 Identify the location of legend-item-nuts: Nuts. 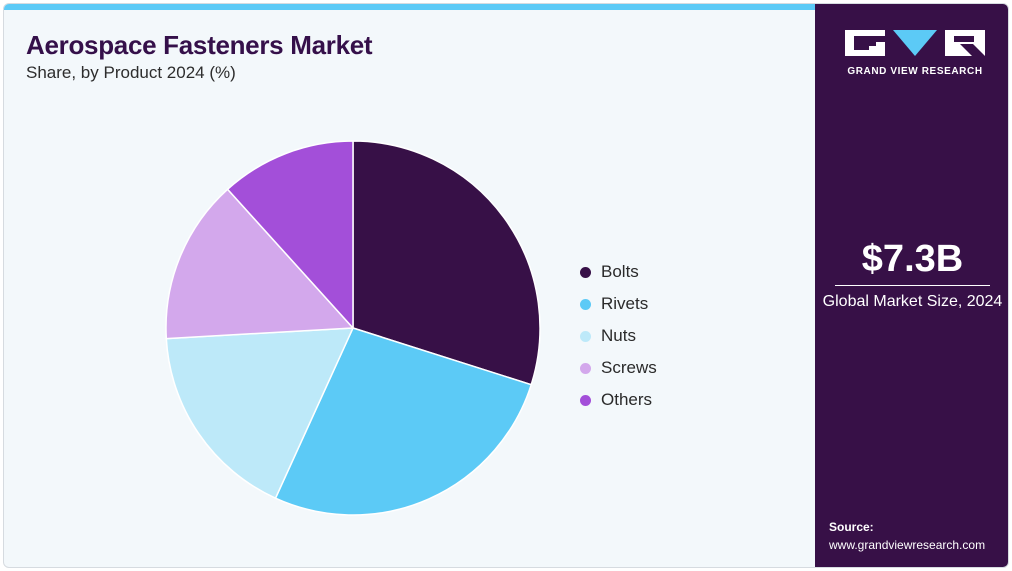
(618, 336).